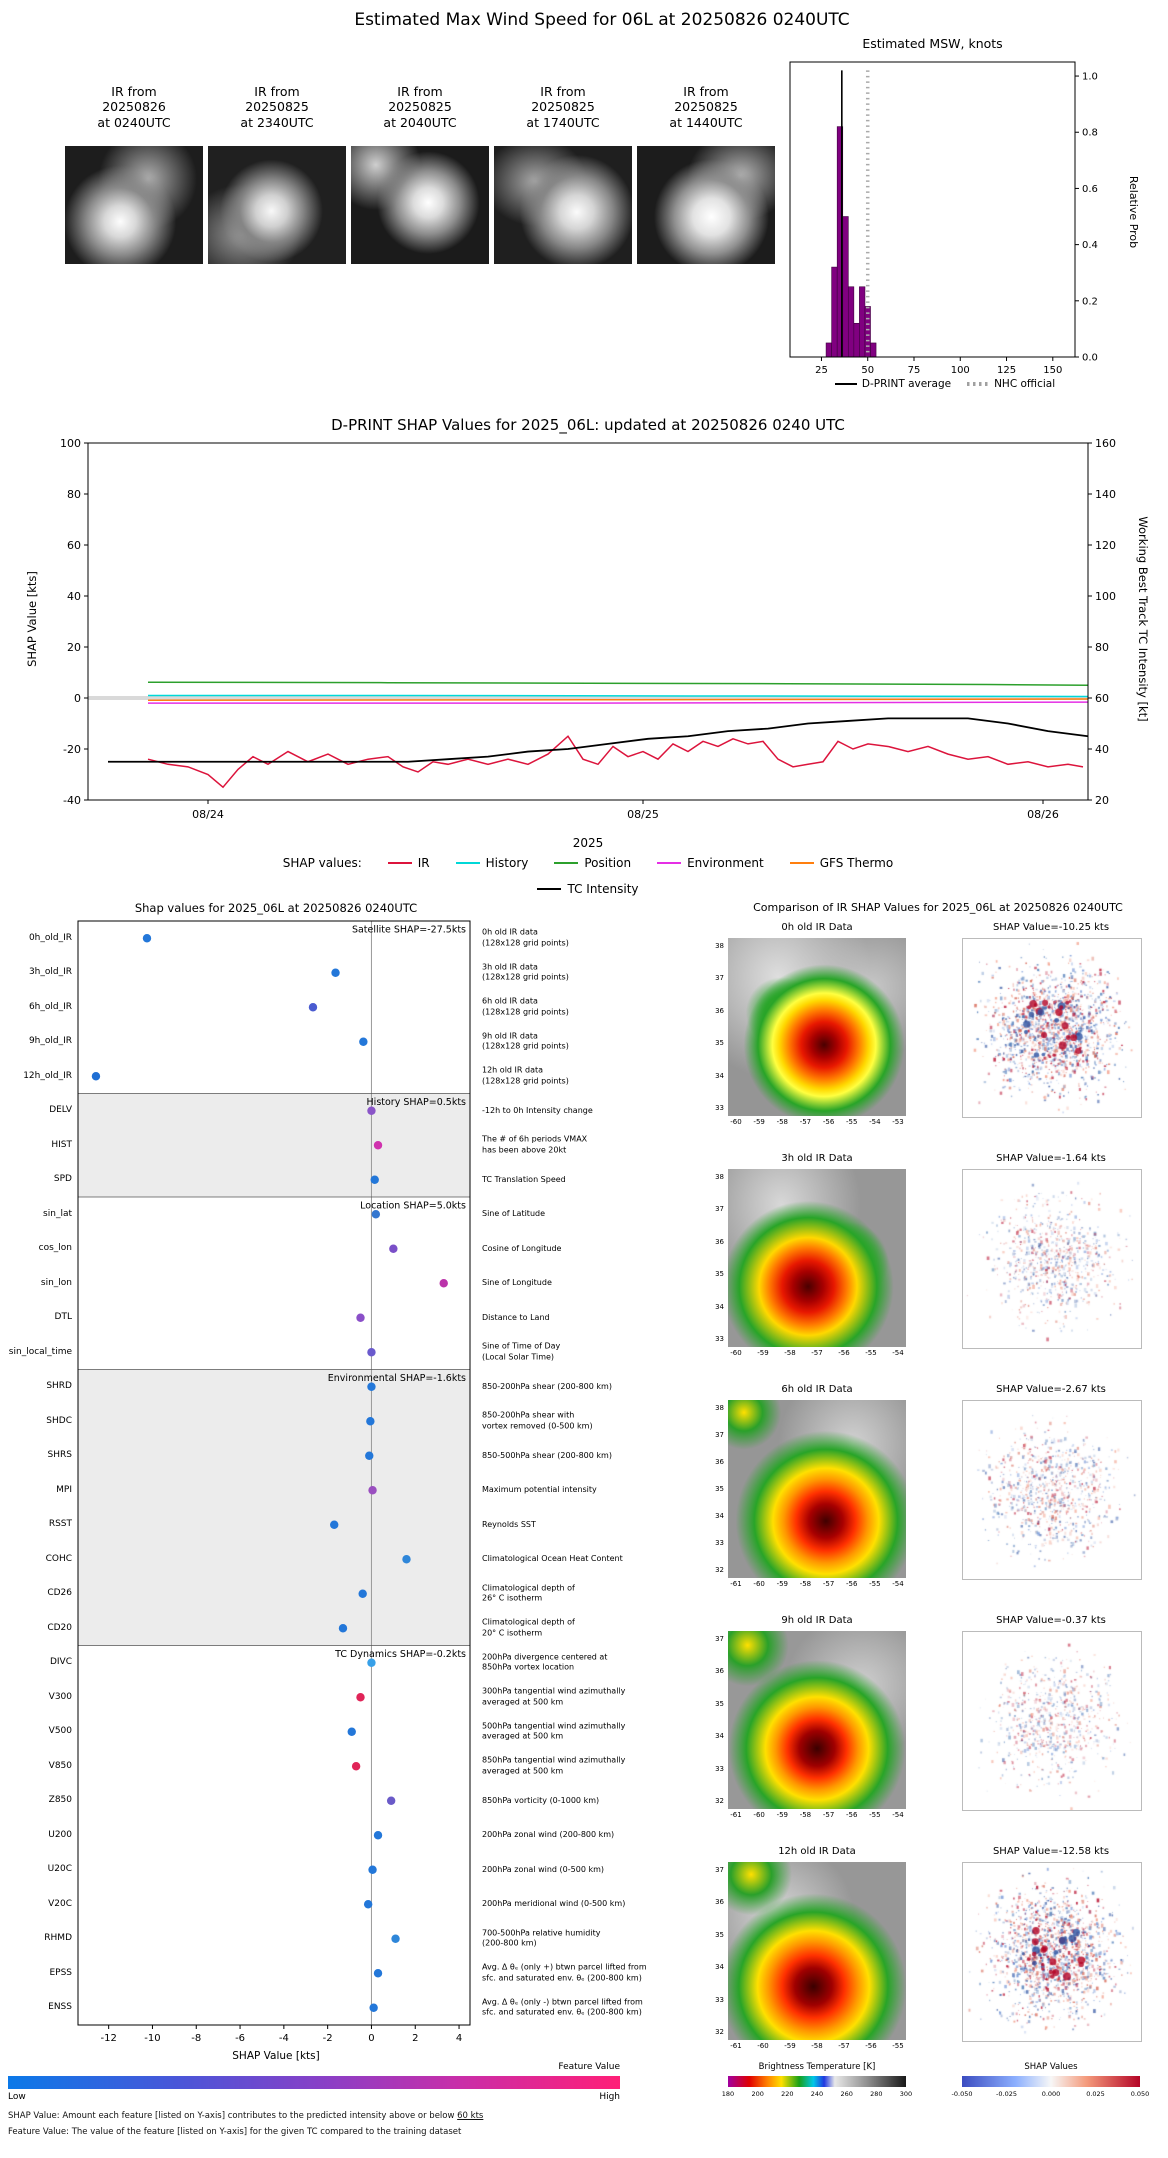 The image size is (1168, 2158). Describe the element at coordinates (1090, 245) in the screenshot. I see `y-tick-label: 0.4` at that location.